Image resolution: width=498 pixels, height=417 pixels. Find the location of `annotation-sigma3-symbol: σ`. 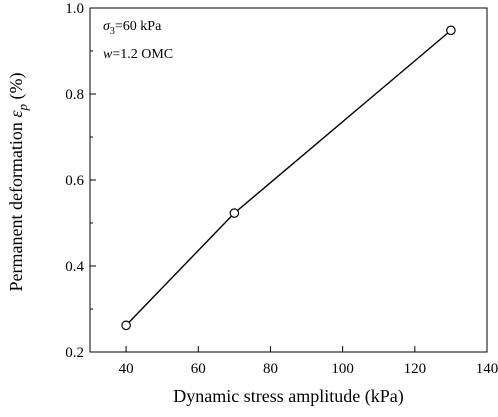

annotation-sigma3-symbol: σ is located at coordinates (107, 26).